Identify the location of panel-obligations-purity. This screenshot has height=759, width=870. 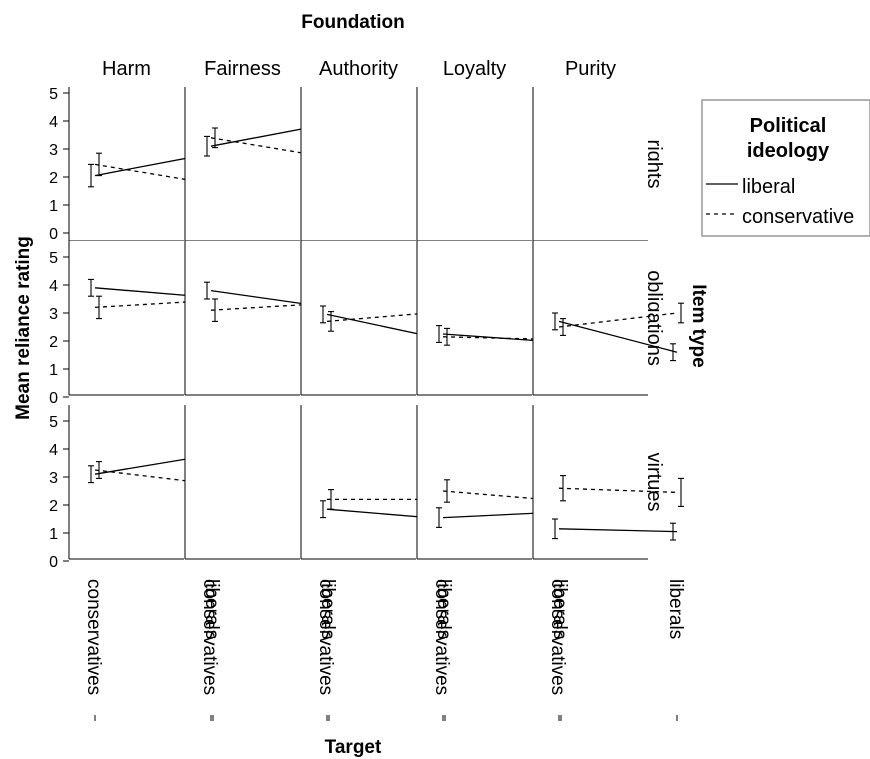
(608, 318).